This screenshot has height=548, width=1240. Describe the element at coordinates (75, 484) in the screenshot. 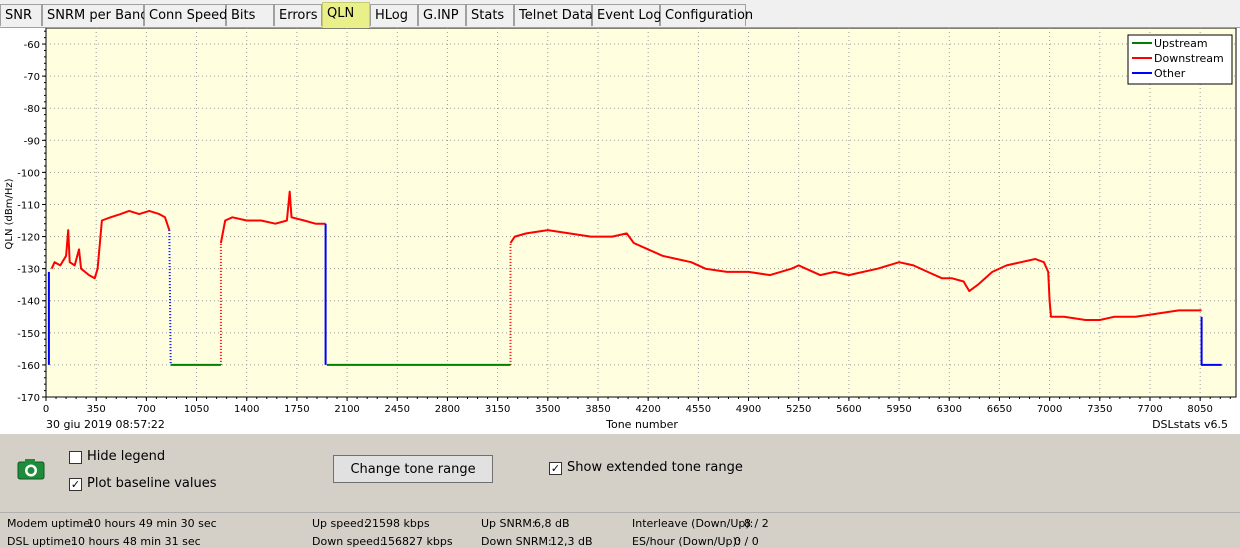

I see `plot-baseline-checkbox: ✓` at that location.